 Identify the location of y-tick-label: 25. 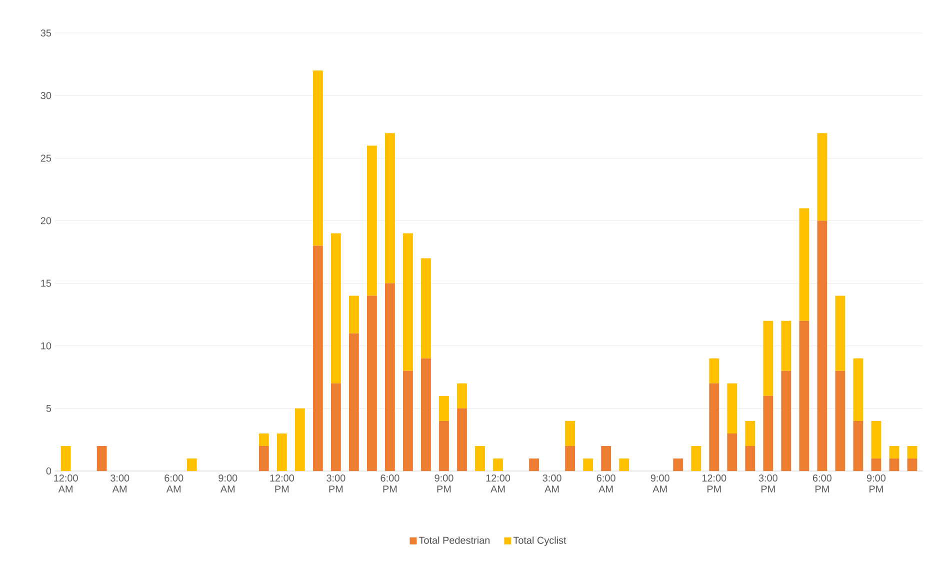
(46, 158).